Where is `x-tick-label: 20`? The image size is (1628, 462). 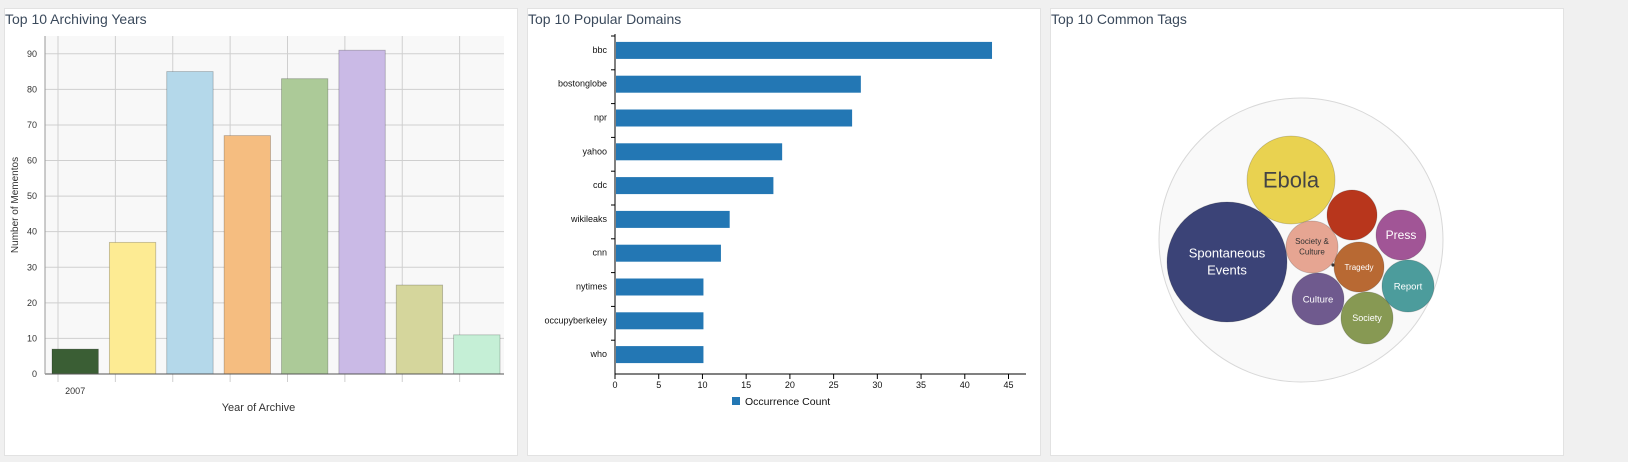
x-tick-label: 20 is located at coordinates (790, 385).